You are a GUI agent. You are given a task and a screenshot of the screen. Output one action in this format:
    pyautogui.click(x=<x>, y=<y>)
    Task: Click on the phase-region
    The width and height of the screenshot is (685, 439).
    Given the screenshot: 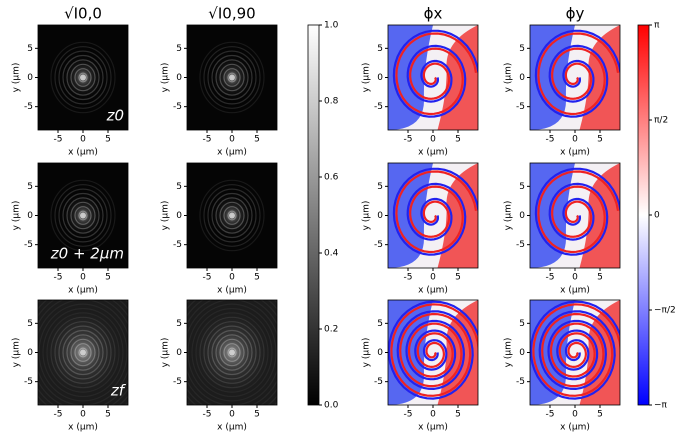 What is the action you would take?
    pyautogui.click(x=599, y=352)
    